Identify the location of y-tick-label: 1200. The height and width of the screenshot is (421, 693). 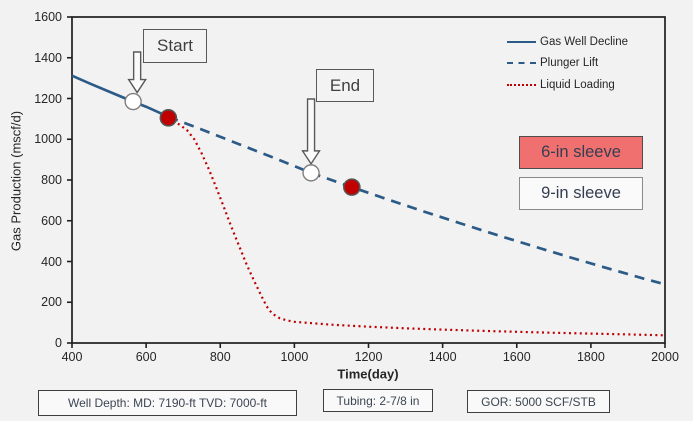
(48, 98).